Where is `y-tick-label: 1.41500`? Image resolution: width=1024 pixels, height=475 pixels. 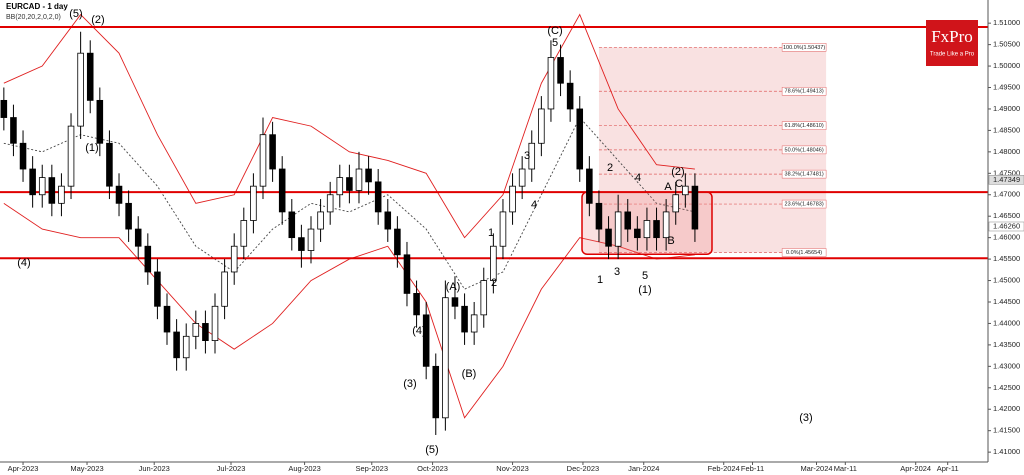 y-tick-label: 1.41500 is located at coordinates (1006, 430).